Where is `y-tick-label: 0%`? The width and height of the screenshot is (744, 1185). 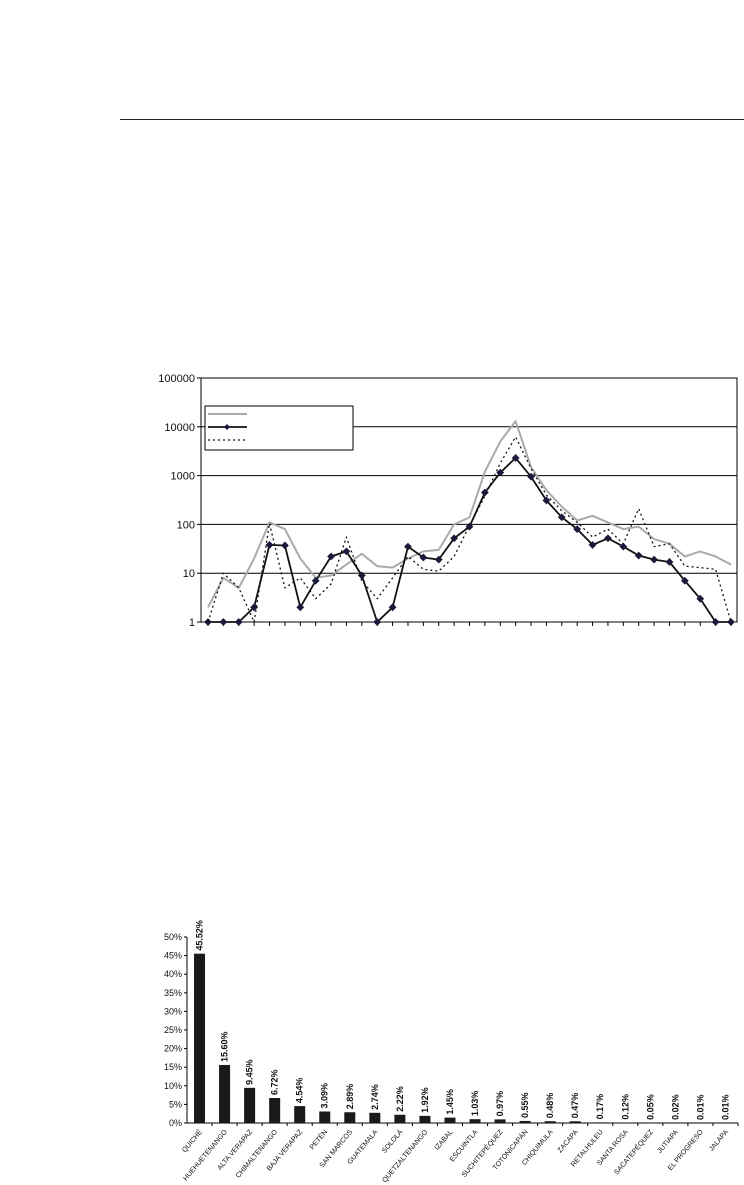
y-tick-label: 0% is located at coordinates (175, 1123).